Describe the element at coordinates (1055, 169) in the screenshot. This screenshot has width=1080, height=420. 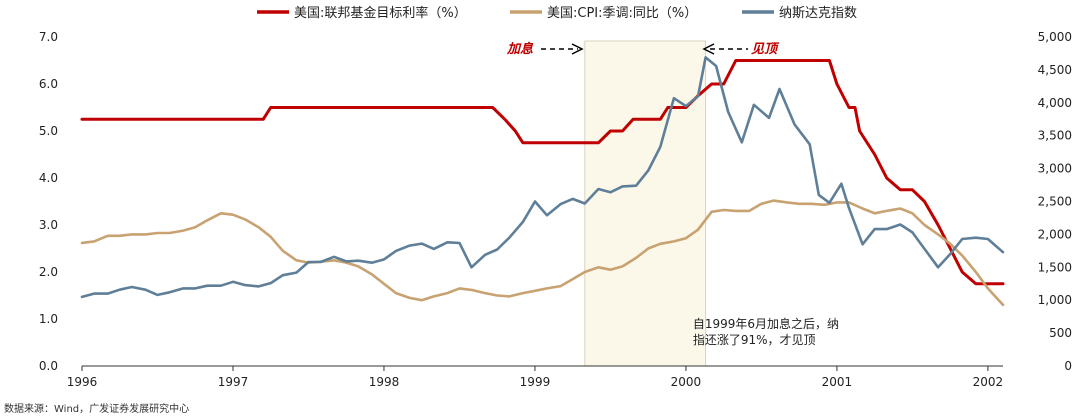
I see `y-right-tick-label: 3,000` at that location.